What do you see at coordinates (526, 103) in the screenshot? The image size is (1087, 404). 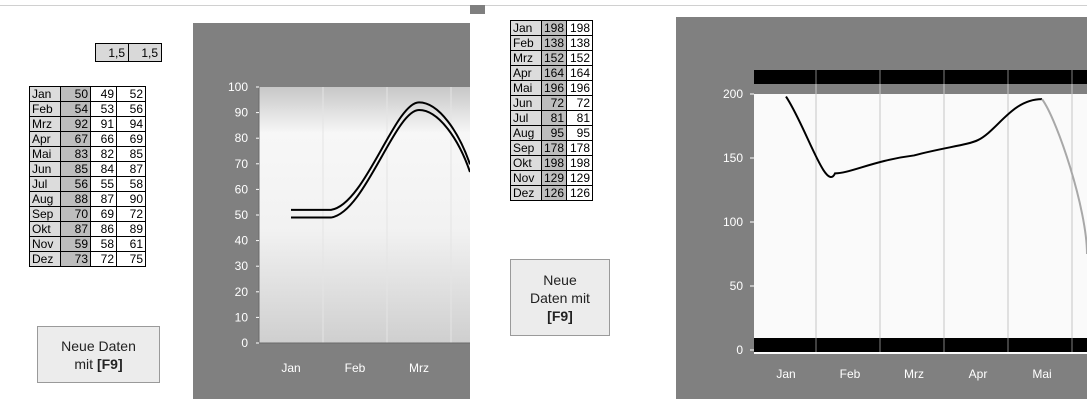 I see `month-cell: Jun` at bounding box center [526, 103].